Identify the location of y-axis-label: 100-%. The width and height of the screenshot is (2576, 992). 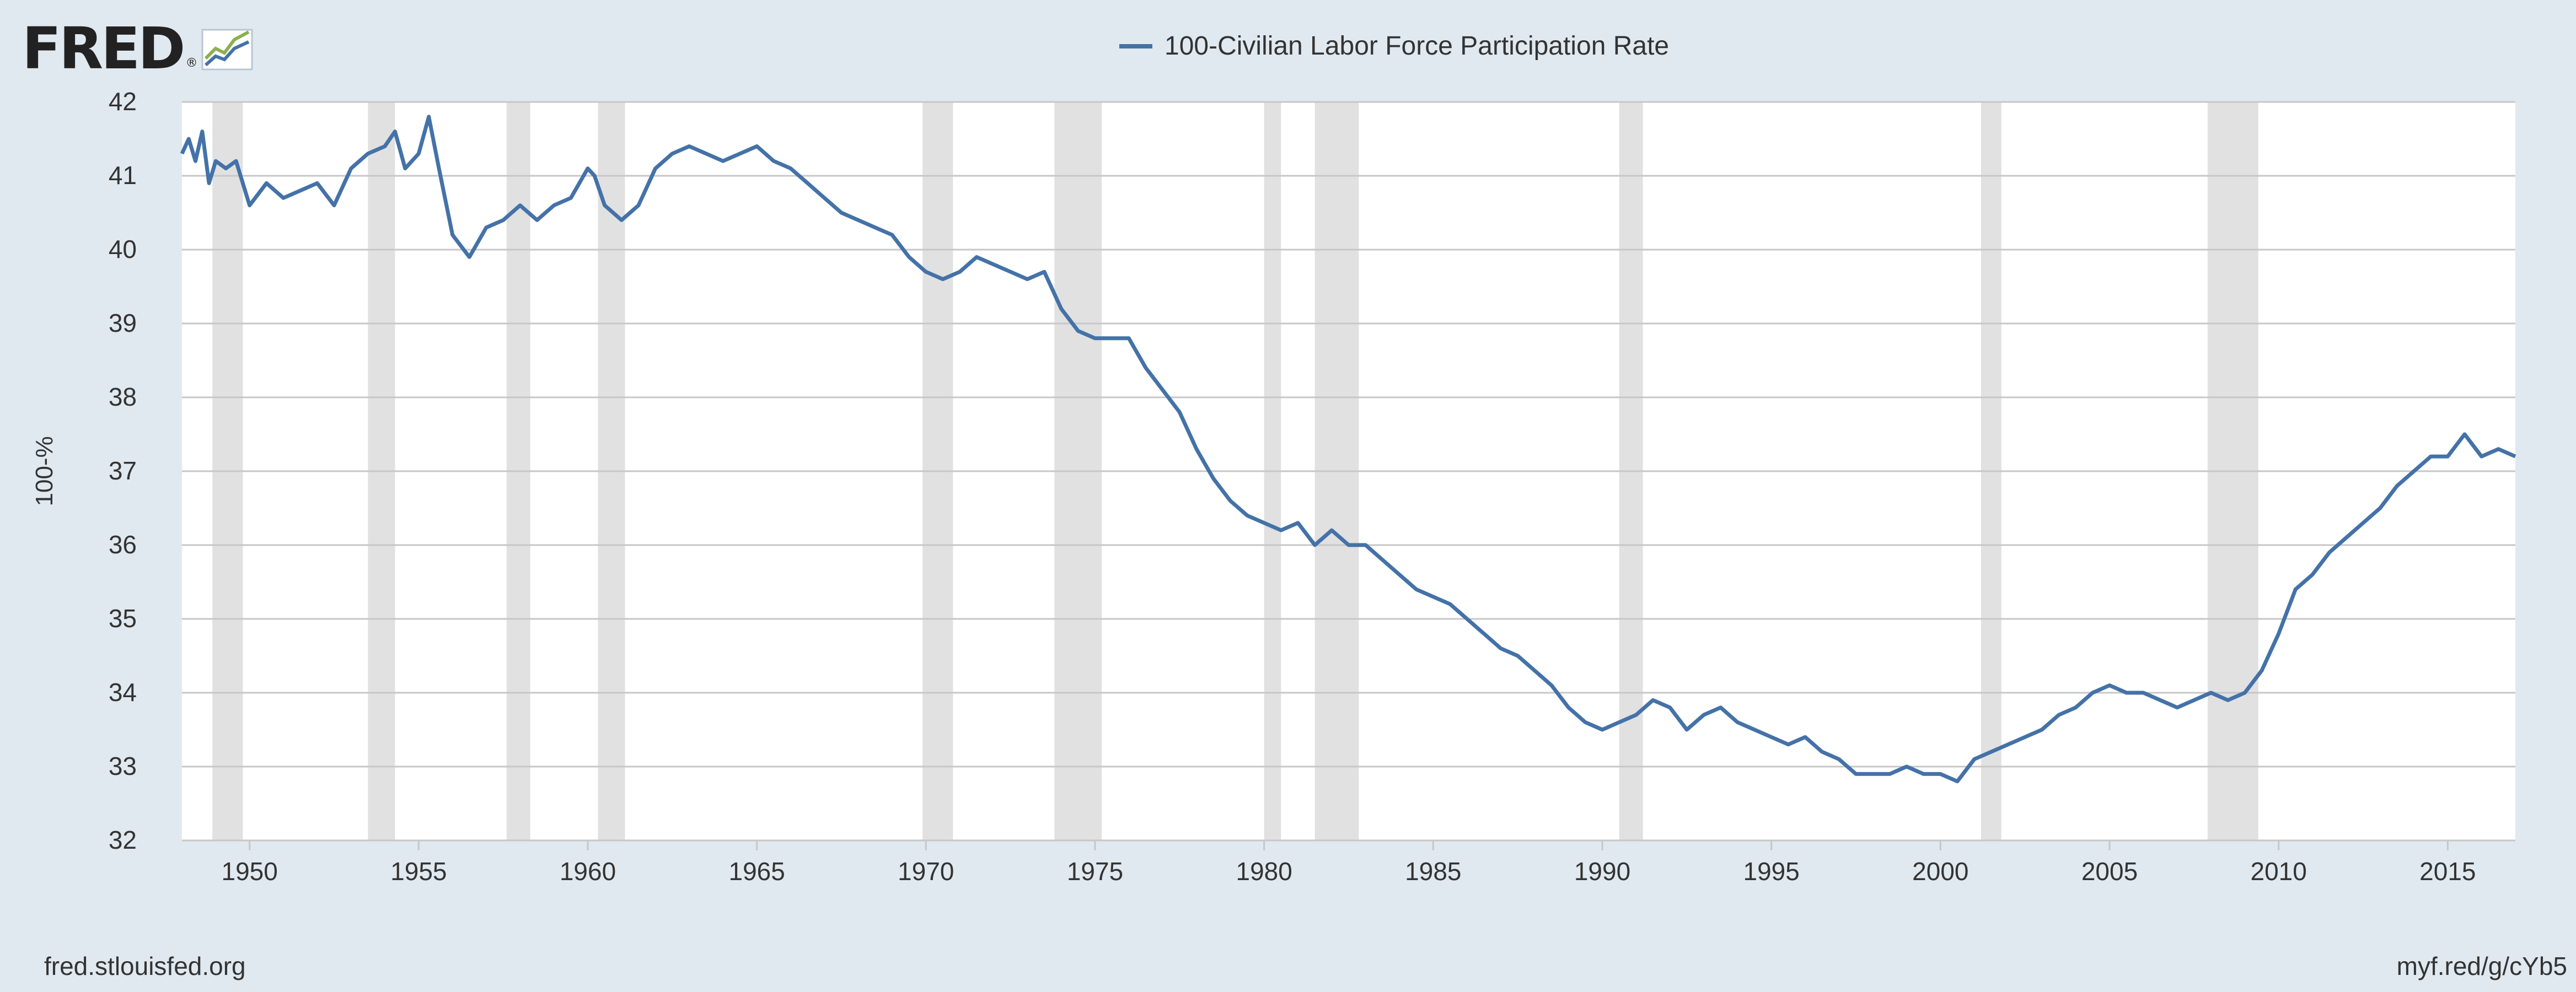
(44, 471).